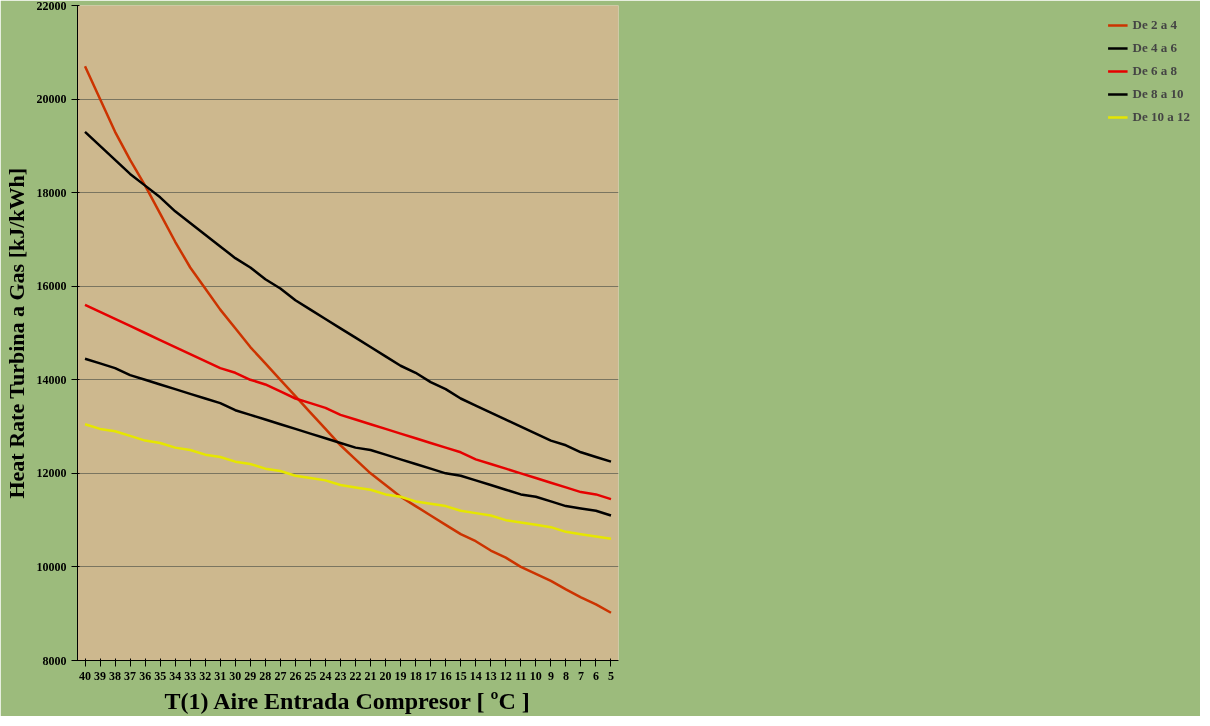 Image resolution: width=1210 pixels, height=726 pixels. What do you see at coordinates (51, 286) in the screenshot?
I see `y-tick-label: 16000` at bounding box center [51, 286].